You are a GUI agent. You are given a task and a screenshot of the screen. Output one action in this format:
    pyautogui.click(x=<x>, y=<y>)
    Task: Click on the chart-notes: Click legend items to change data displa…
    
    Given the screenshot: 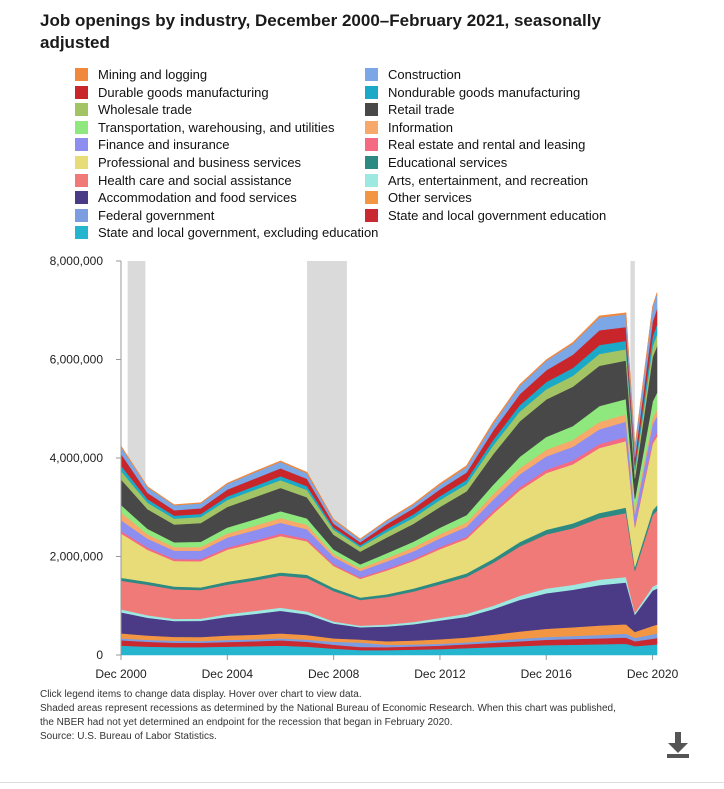 What is the action you would take?
    pyautogui.click(x=375, y=716)
    